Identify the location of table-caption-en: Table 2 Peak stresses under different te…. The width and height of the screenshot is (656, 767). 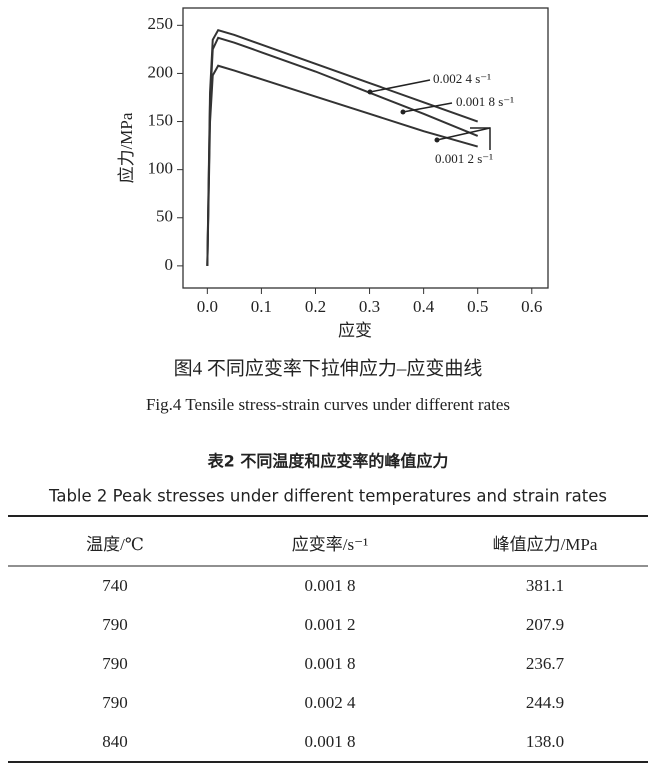
(327, 496).